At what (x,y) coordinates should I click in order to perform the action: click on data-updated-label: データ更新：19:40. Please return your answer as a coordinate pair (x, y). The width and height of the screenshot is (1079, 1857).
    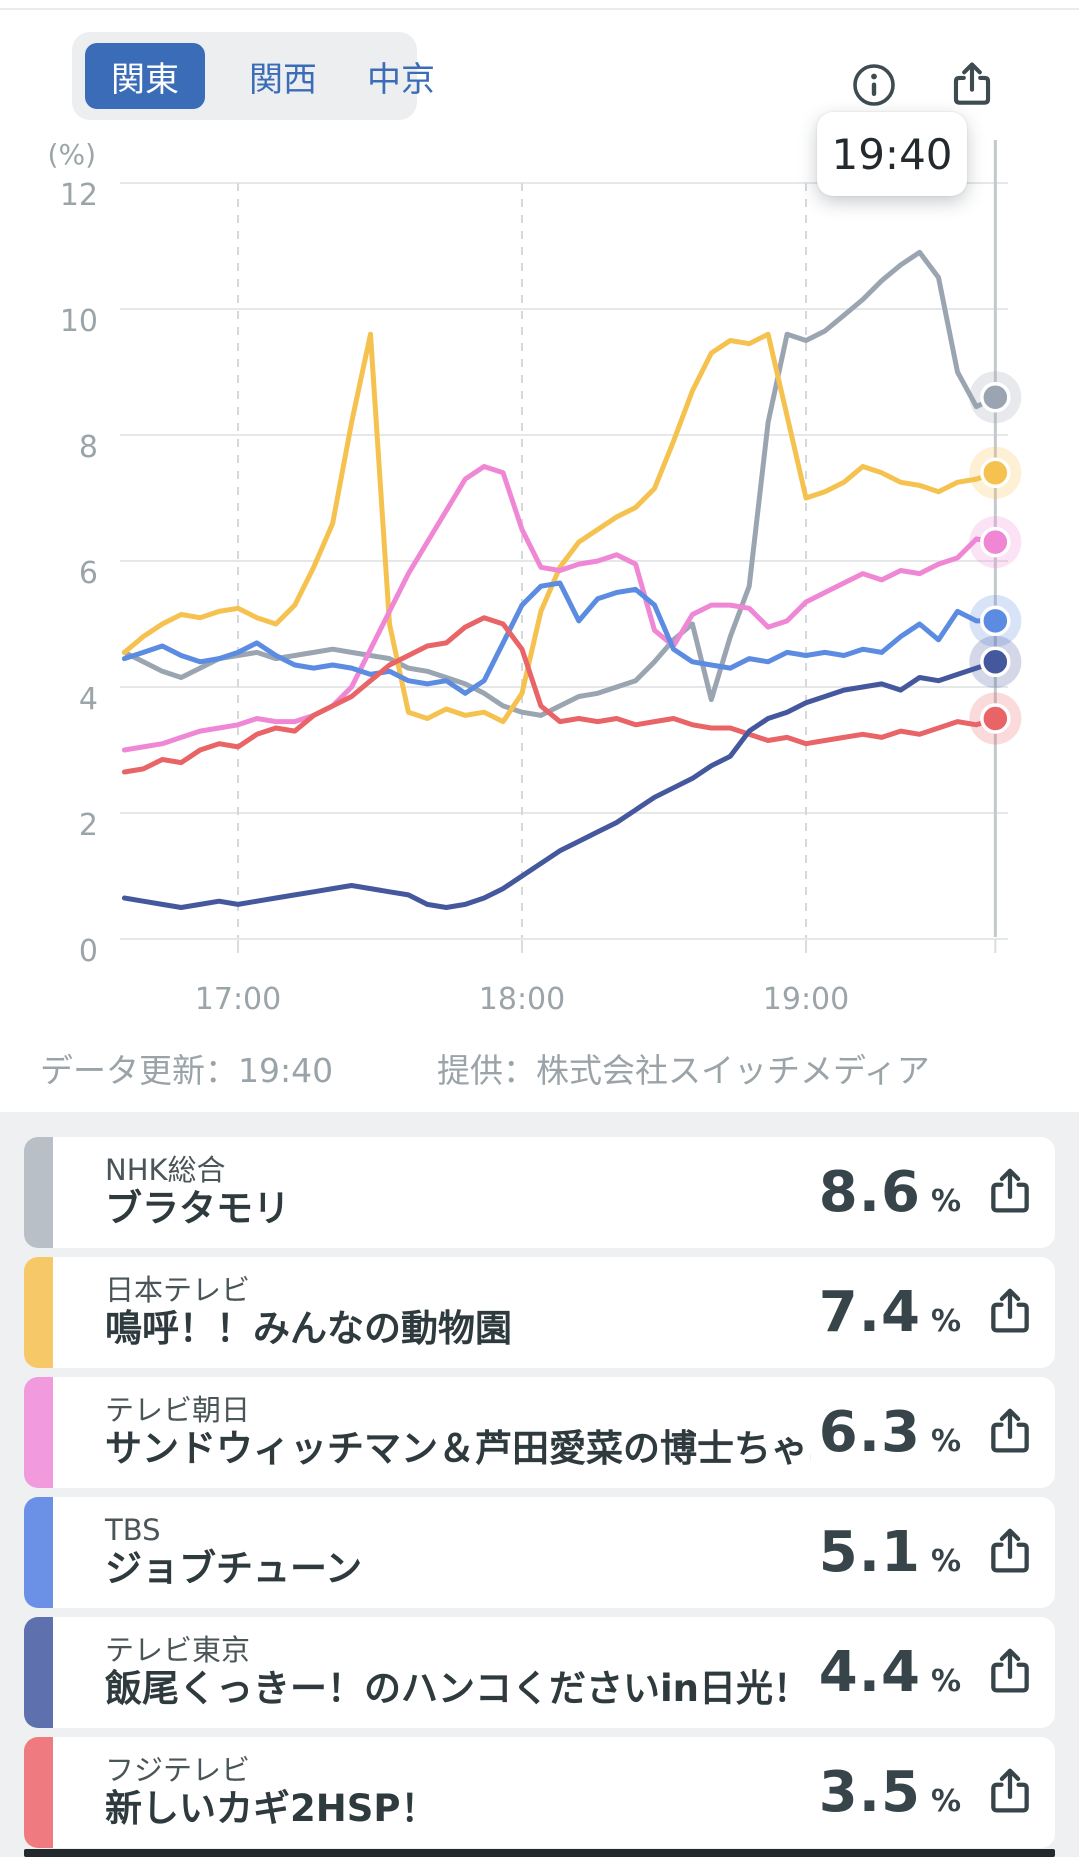
    Looking at the image, I should click on (187, 1070).